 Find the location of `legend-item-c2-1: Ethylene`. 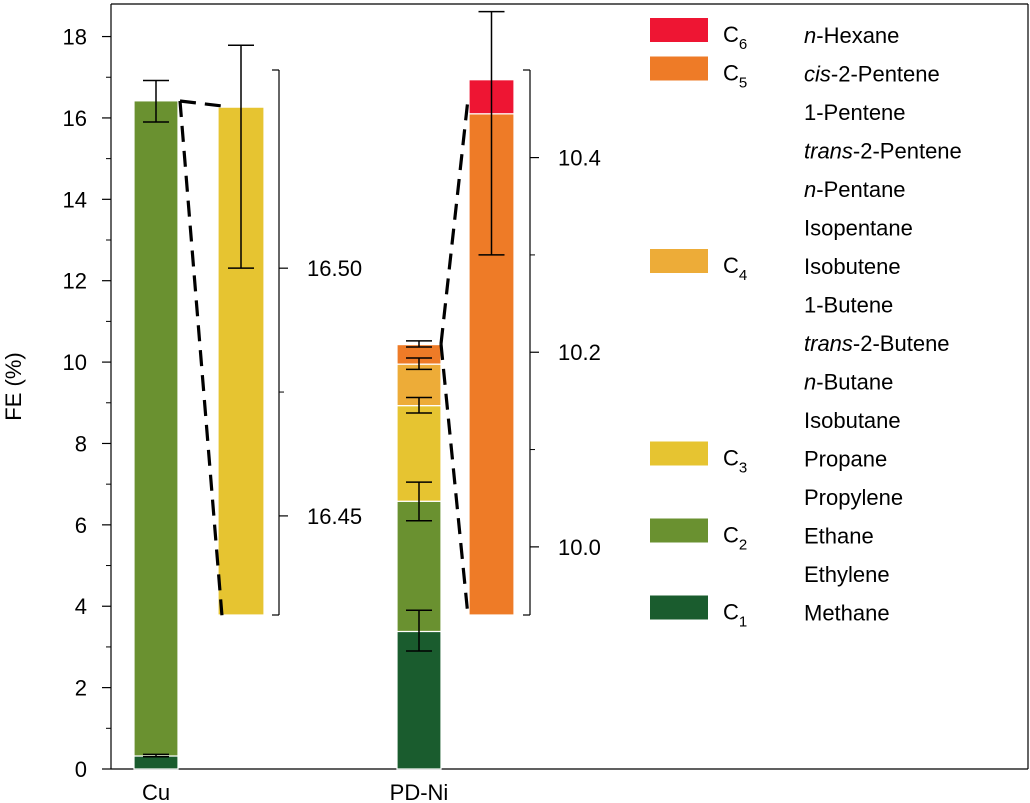

legend-item-c2-1: Ethylene is located at coordinates (847, 574).